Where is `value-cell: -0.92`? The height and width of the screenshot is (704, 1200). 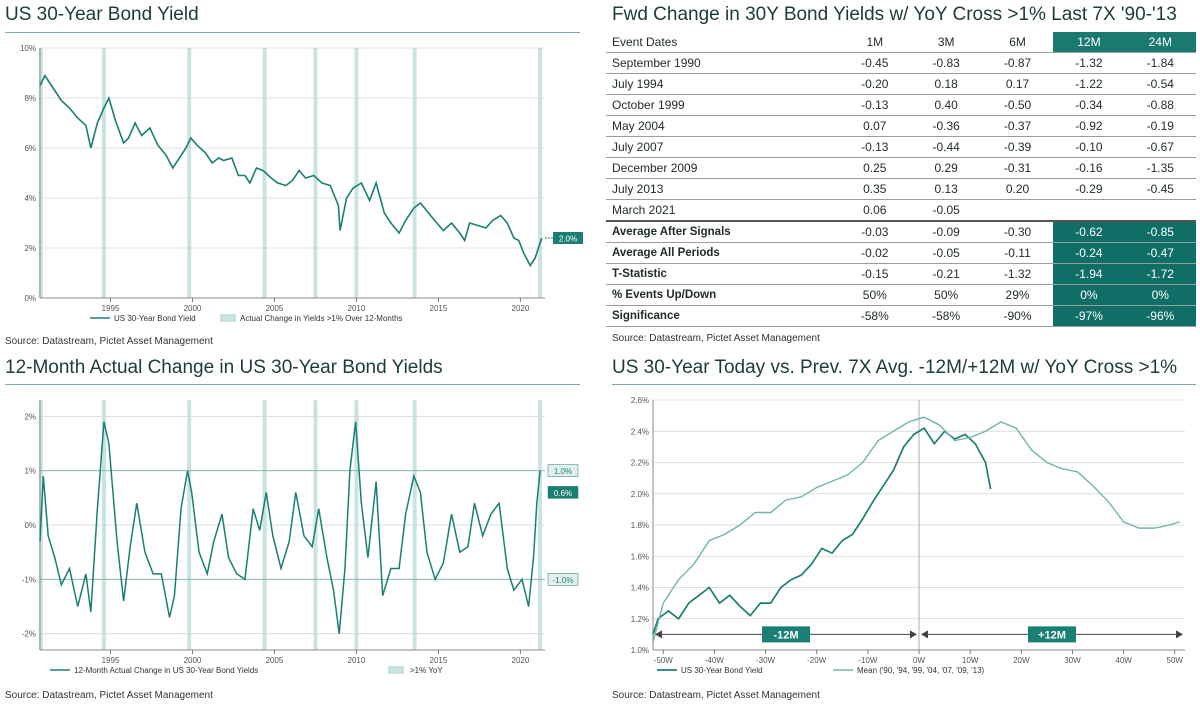
value-cell: -0.92 is located at coordinates (1089, 126).